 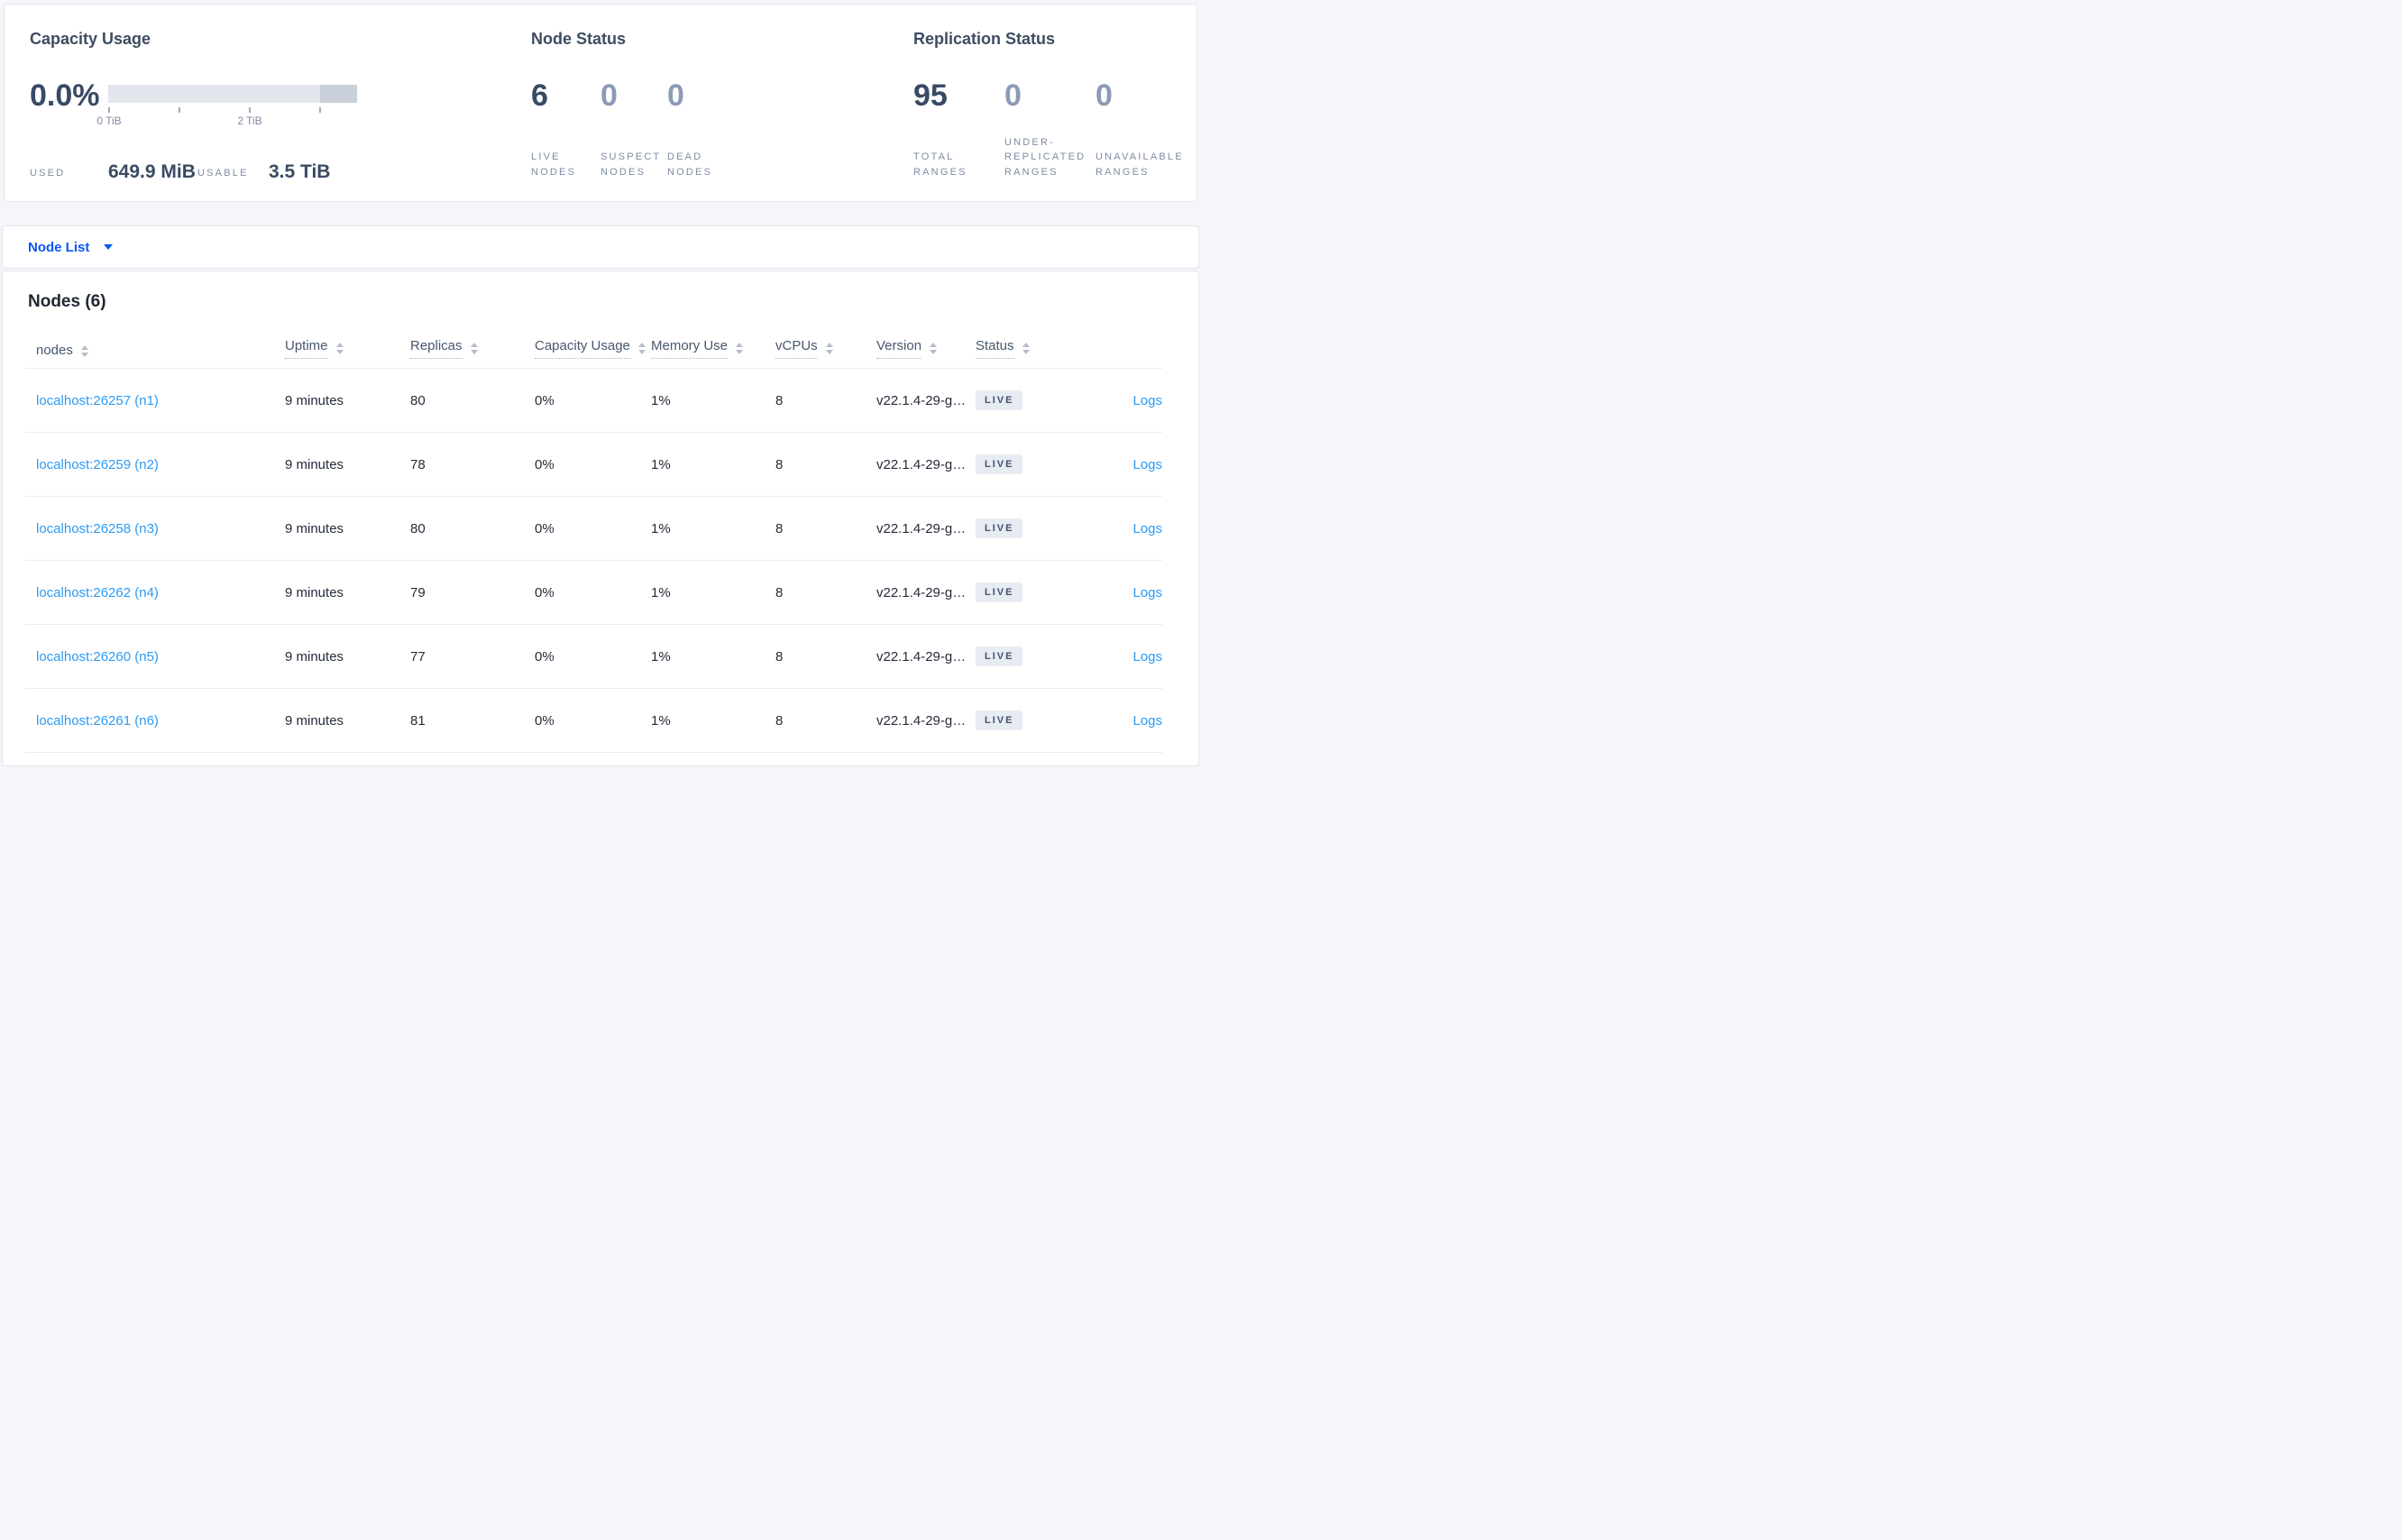 I want to click on column-header-vcpus: vCPUs, so click(x=825, y=349).